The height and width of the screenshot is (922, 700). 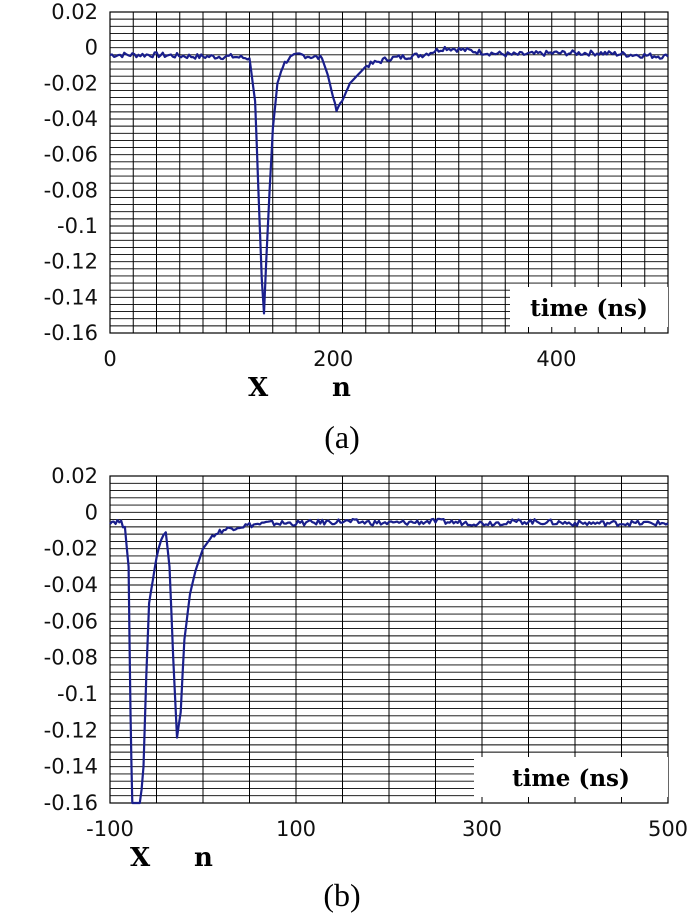 What do you see at coordinates (110, 829) in the screenshot?
I see `x-tick-label: -100` at bounding box center [110, 829].